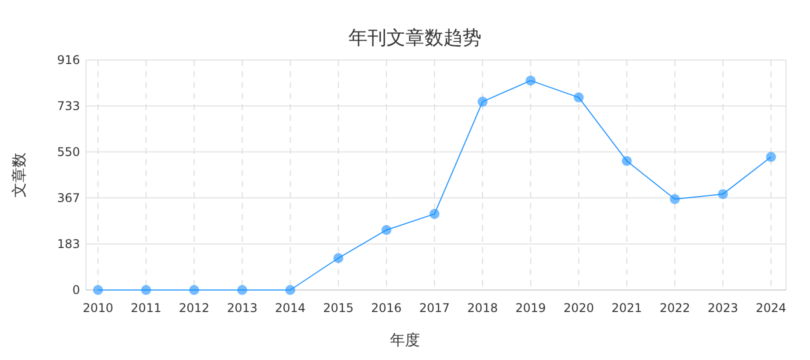 This screenshot has width=810, height=360. Describe the element at coordinates (771, 308) in the screenshot. I see `x-tick-label: 2024` at that location.